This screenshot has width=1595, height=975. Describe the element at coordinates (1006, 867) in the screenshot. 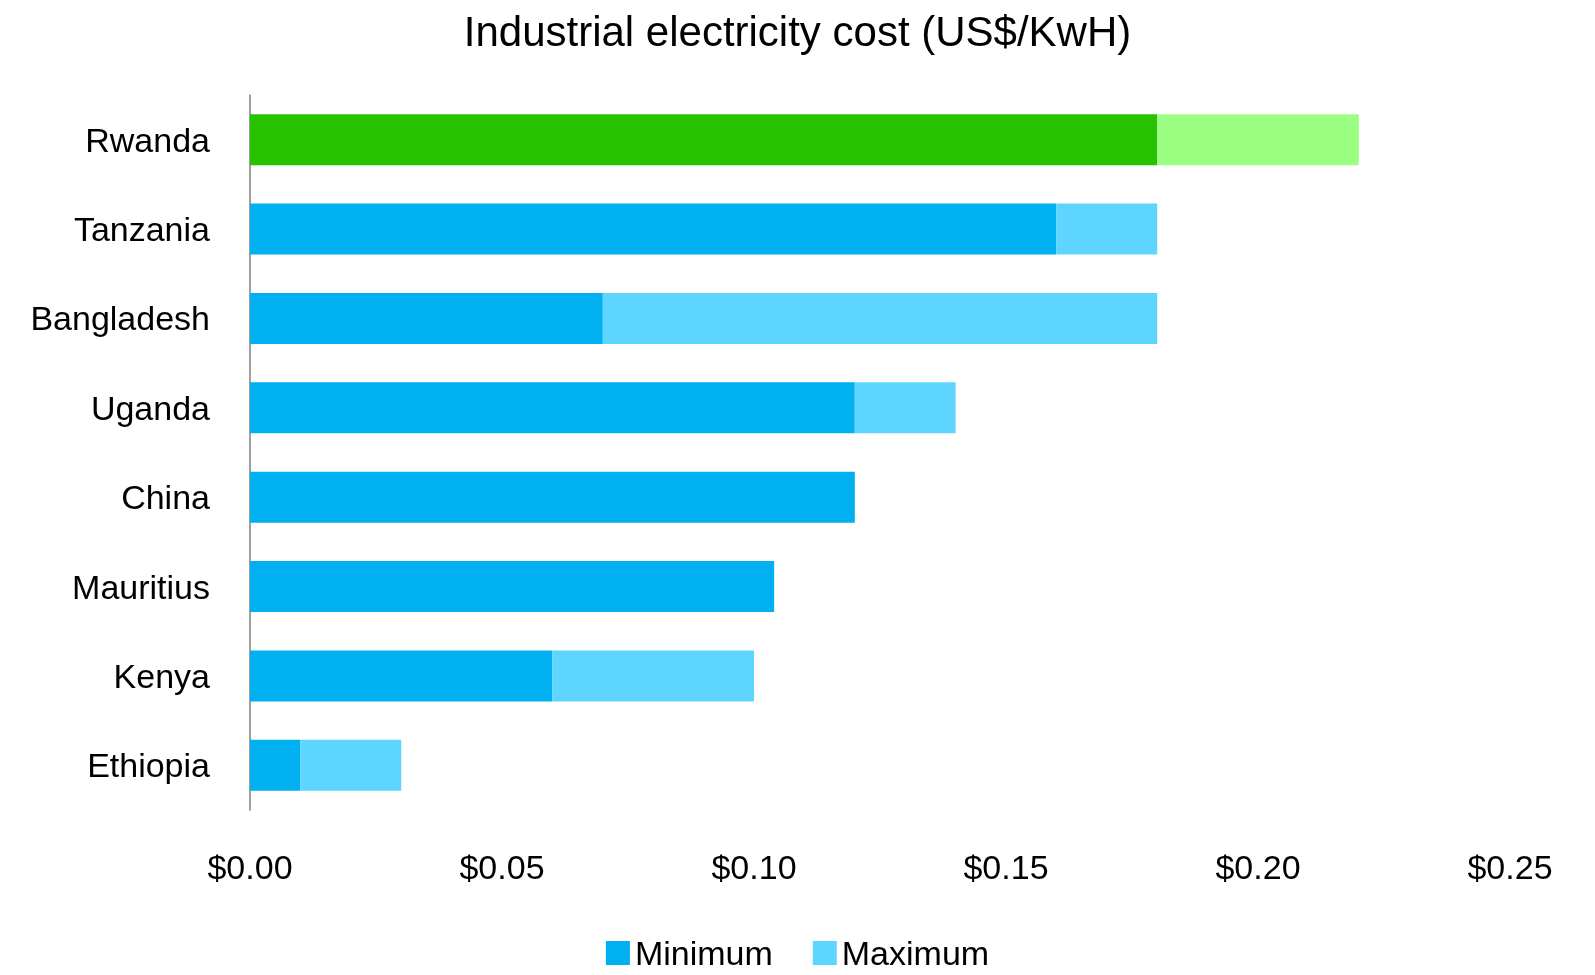

I see `x-tick-label: $0.15` at that location.